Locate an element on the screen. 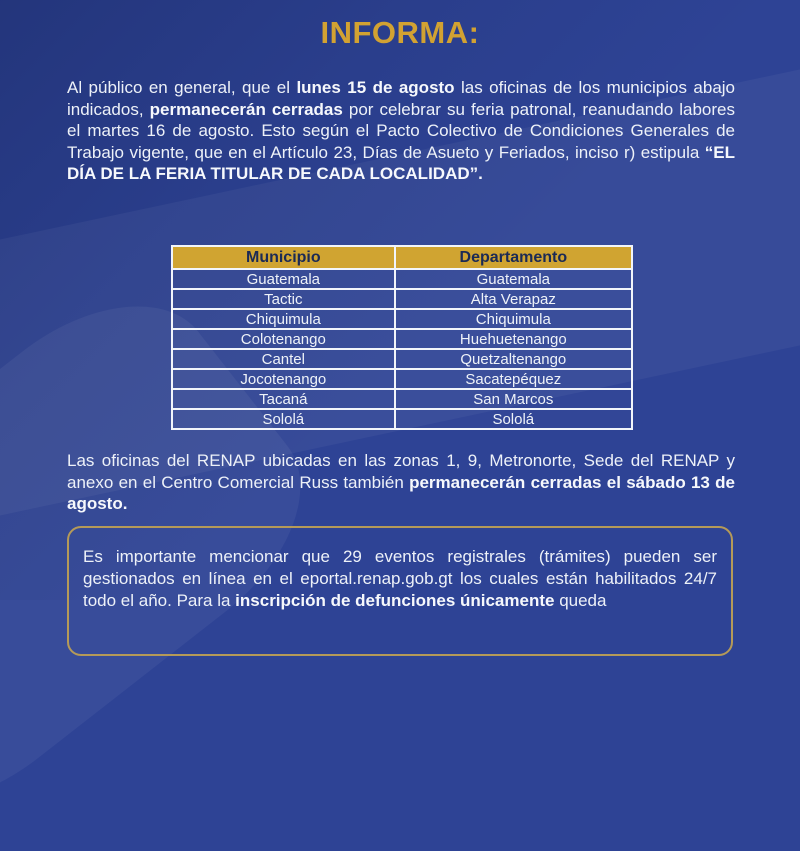 The height and width of the screenshot is (851, 800). departamento-cell: Quetzaltenango is located at coordinates (513, 359).